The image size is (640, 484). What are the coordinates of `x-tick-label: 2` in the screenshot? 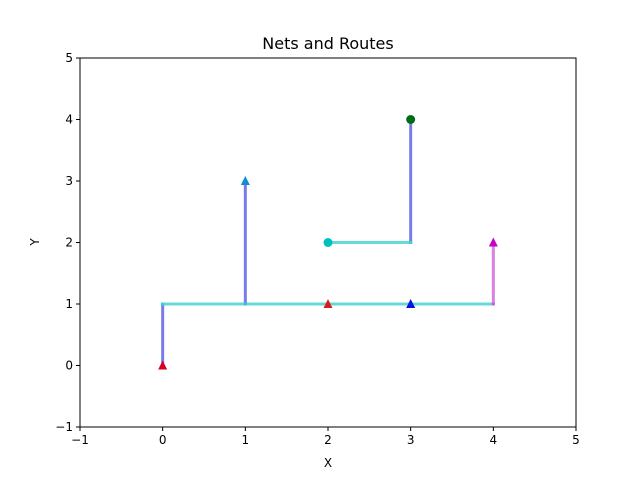 It's located at (328, 440).